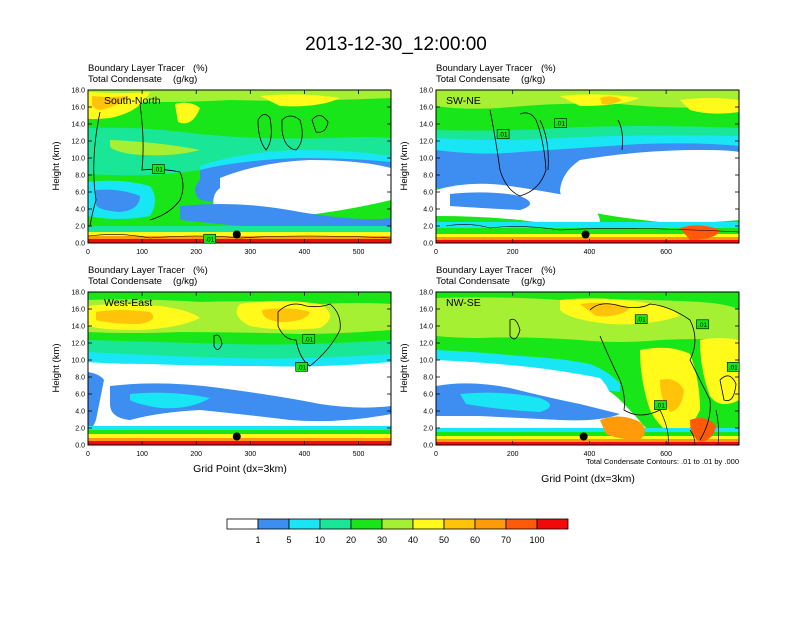  I want to click on legend-label: 1, so click(257, 540).